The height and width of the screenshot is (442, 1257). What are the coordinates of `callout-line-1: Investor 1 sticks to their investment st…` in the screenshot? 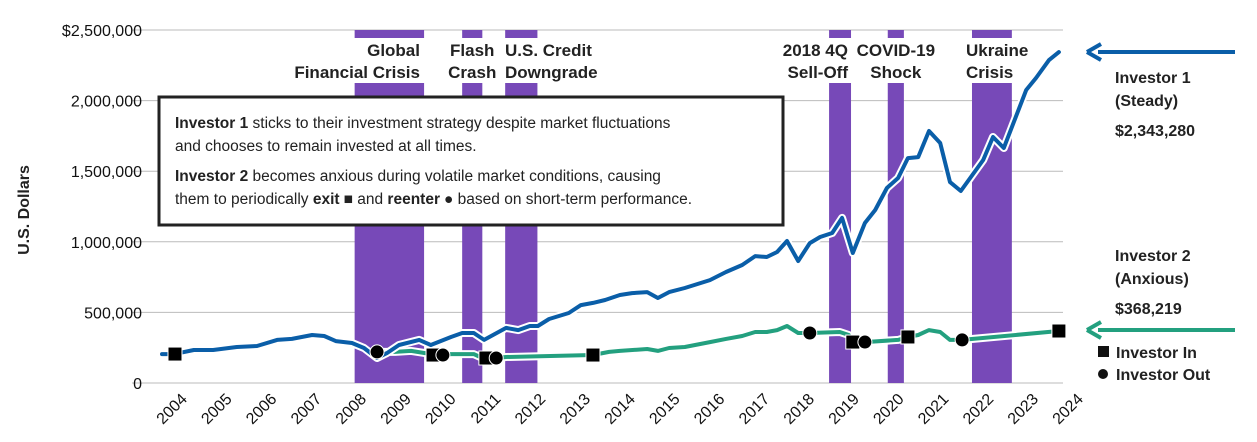 It's located at (423, 123).